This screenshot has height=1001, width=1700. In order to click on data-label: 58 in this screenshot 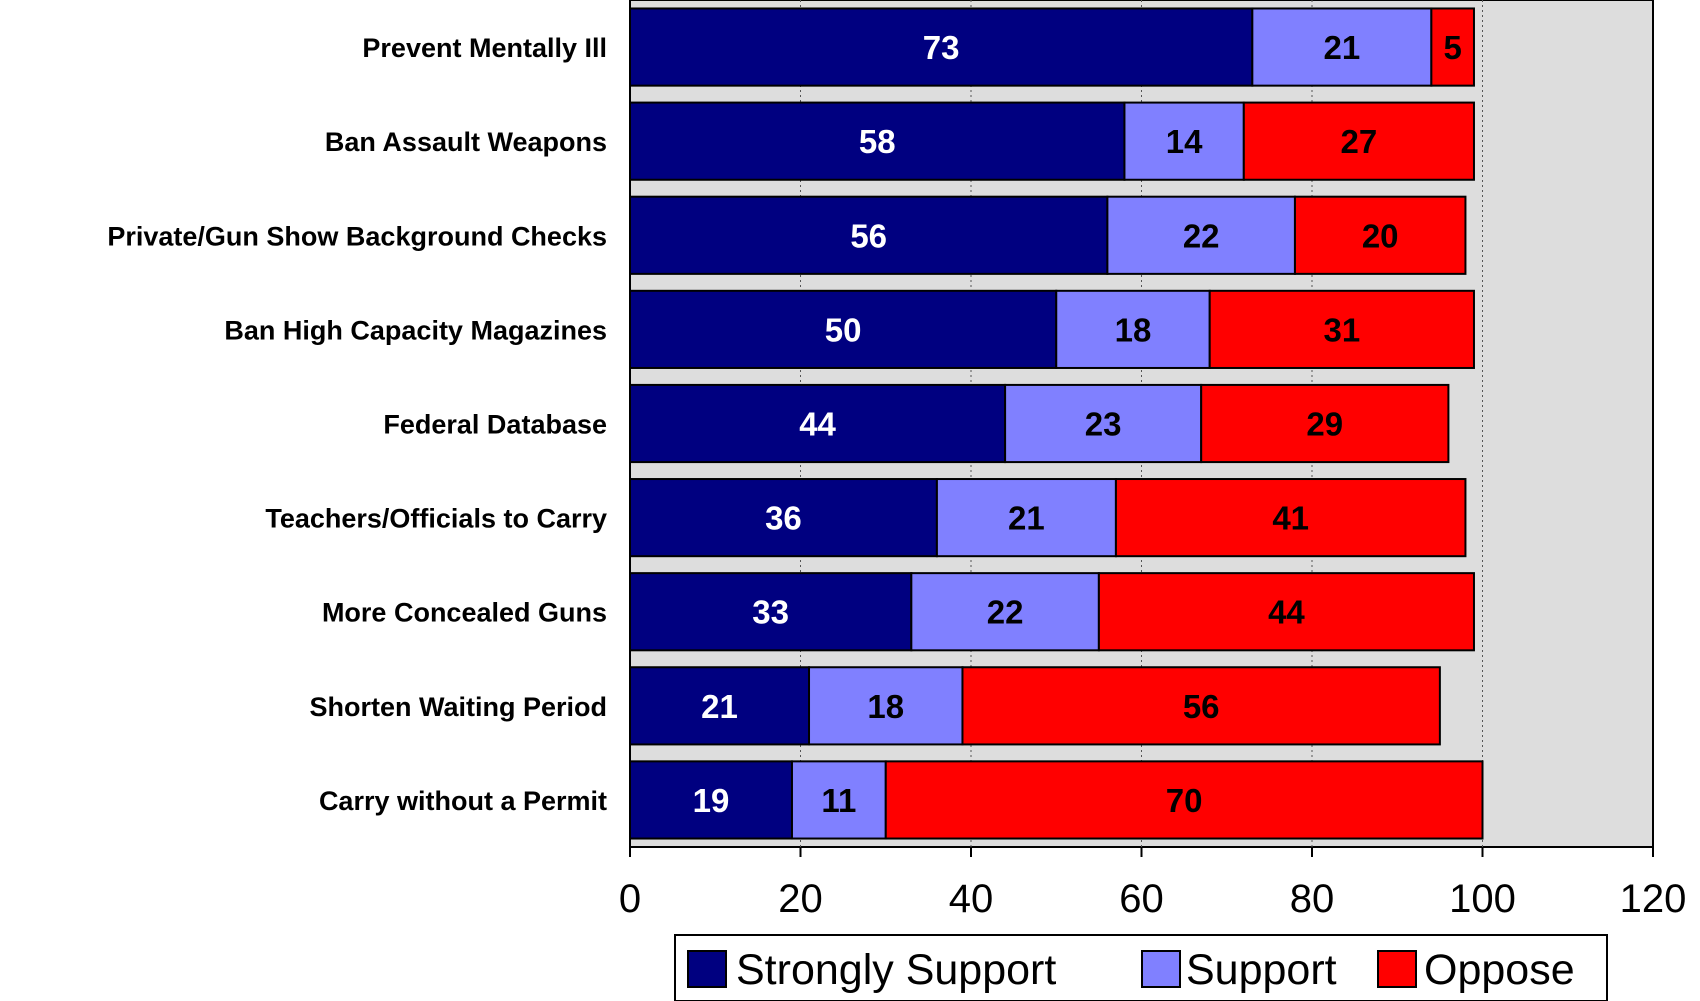, I will do `click(877, 141)`.